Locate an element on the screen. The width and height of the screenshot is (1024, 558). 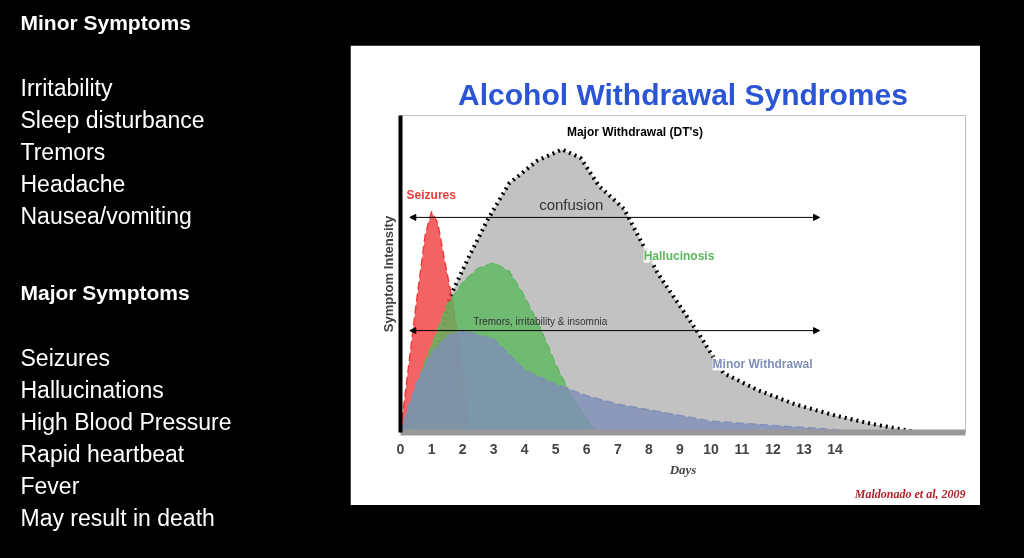
x-tick-label: 9 is located at coordinates (680, 448).